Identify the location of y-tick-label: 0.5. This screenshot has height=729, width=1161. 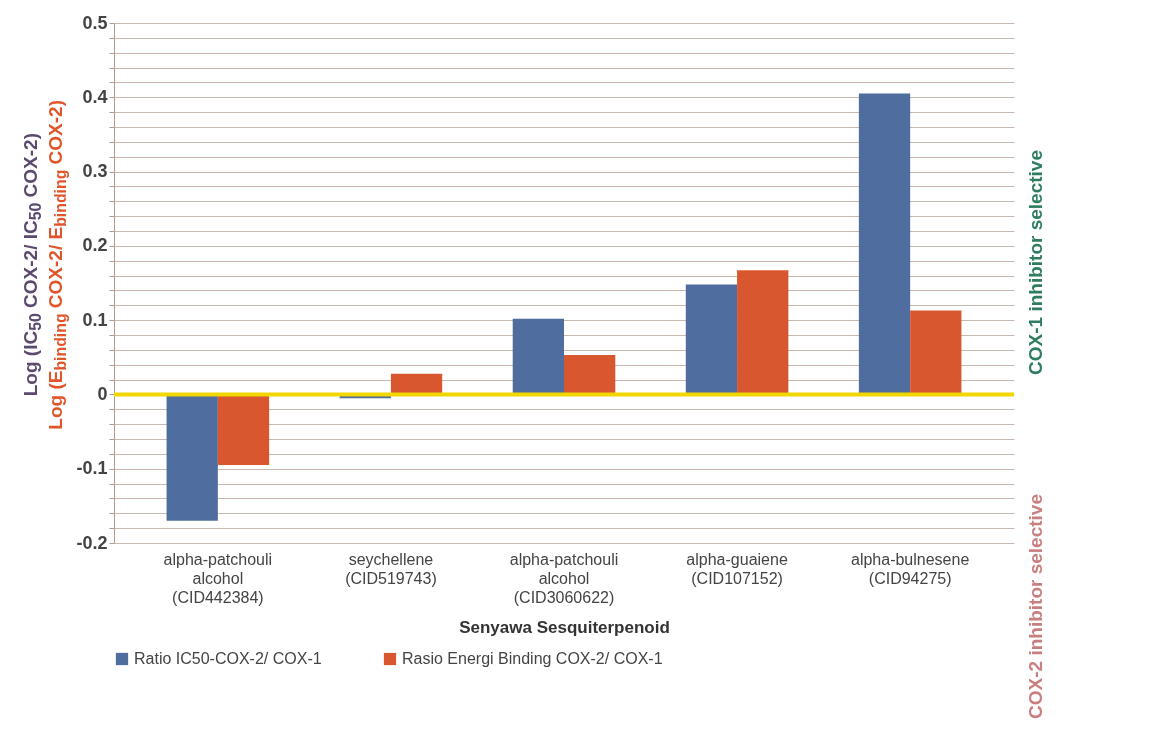
(95, 22).